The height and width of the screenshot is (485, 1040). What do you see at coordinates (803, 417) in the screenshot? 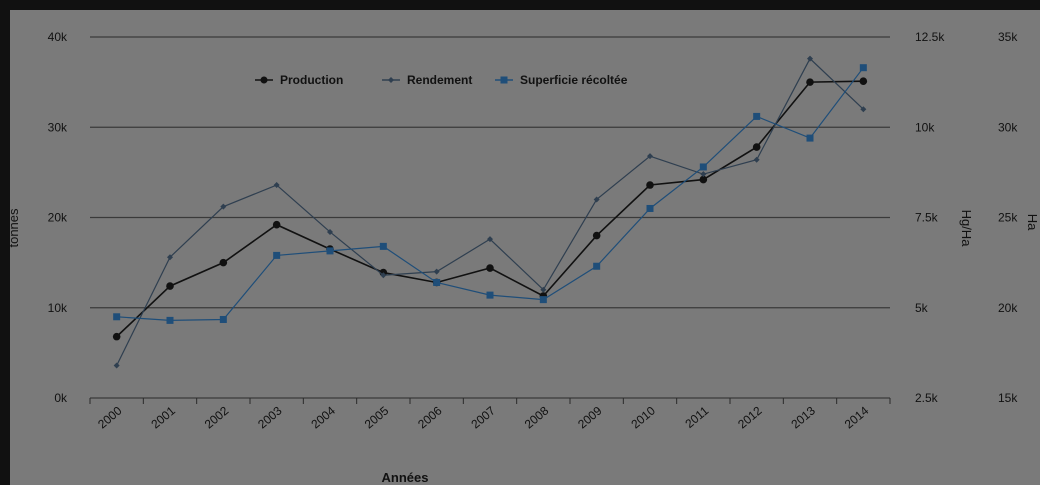
I see `x-tick-label: 2013` at bounding box center [803, 417].